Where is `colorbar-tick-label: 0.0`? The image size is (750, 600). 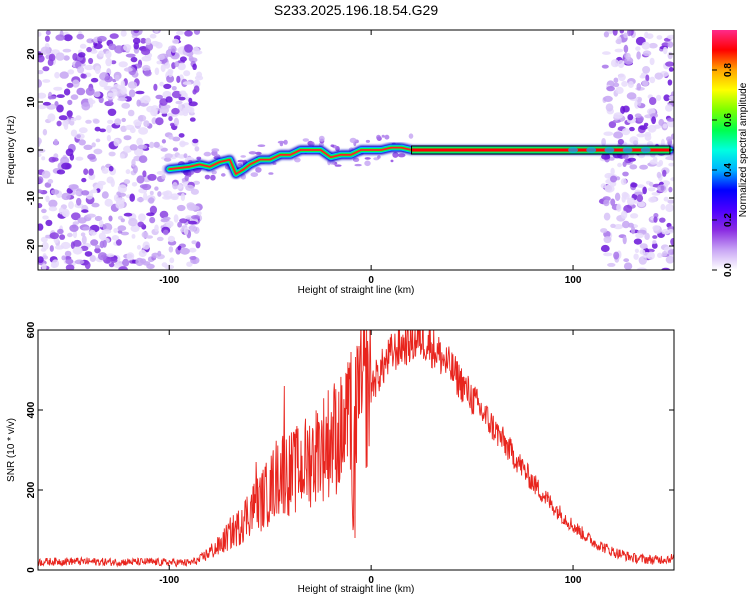 colorbar-tick-label: 0.0 is located at coordinates (728, 270).